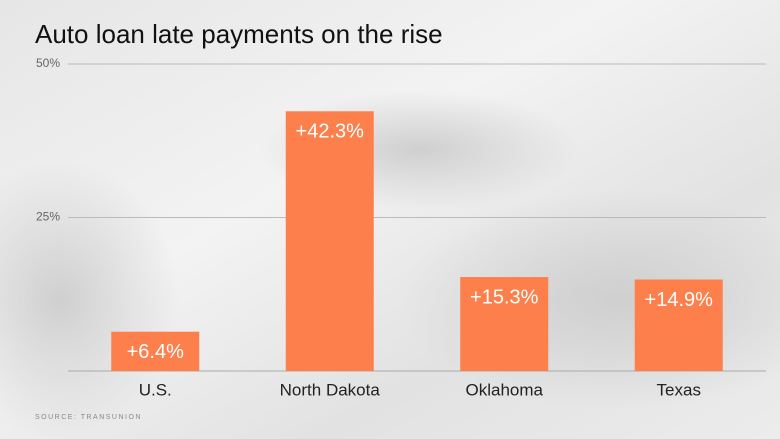 The width and height of the screenshot is (780, 439). I want to click on value-label: +42.3%, so click(330, 132).